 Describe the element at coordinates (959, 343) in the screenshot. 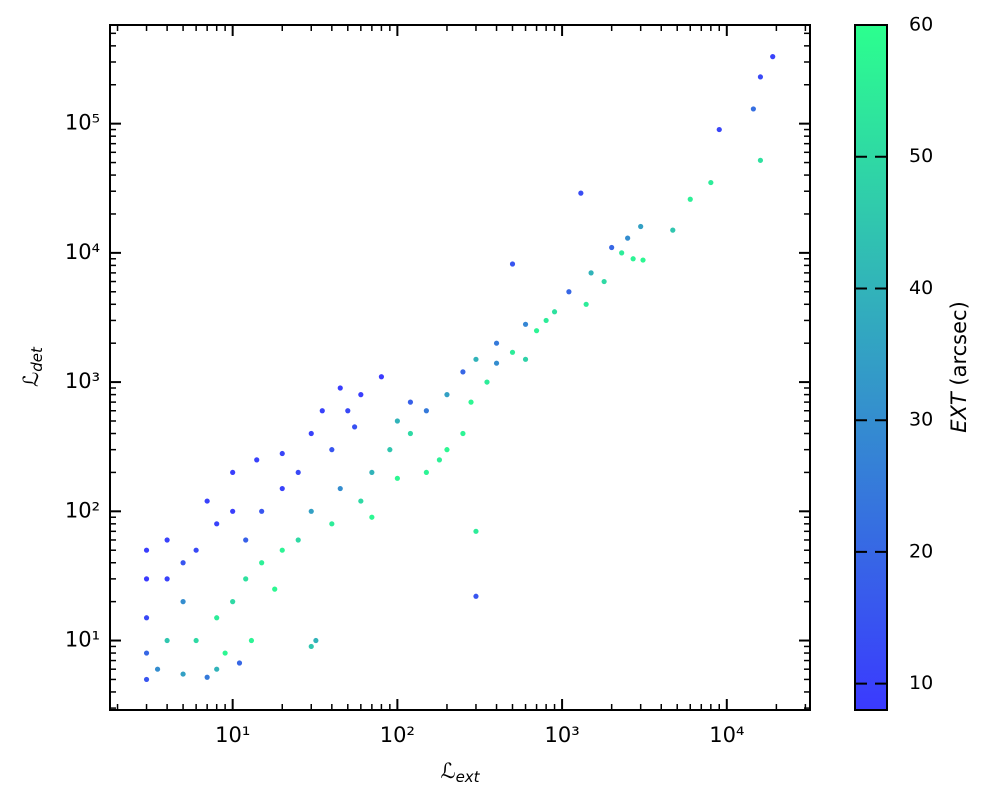

I see `colorbar-label-unit: (arcsec)` at that location.